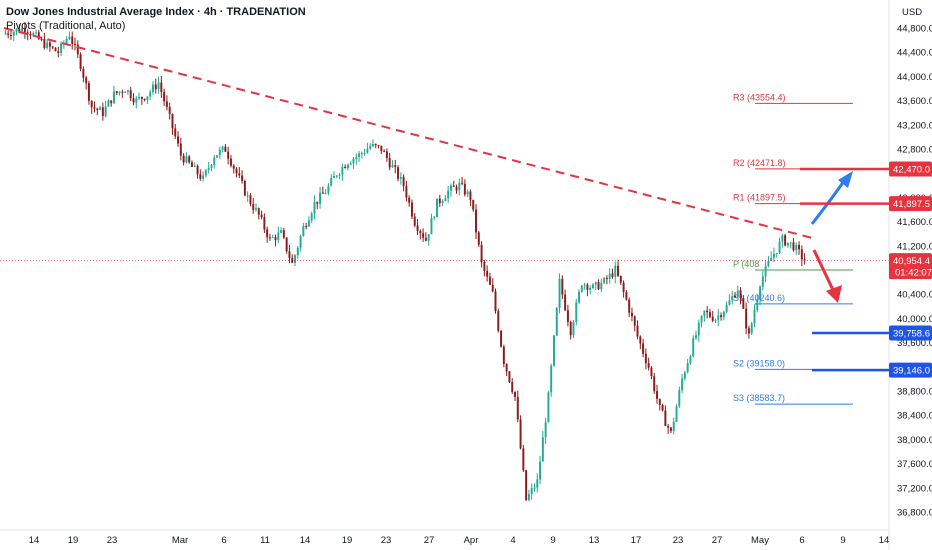  I want to click on time-tick-label: May, so click(760, 540).